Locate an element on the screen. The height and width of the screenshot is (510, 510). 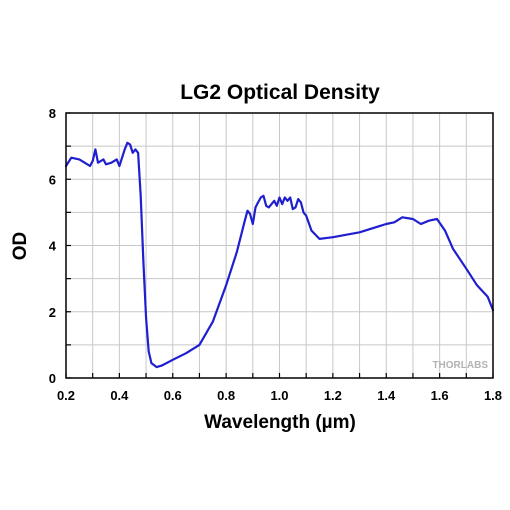
x-axis-label: Wavelength (µm) is located at coordinates (280, 422).